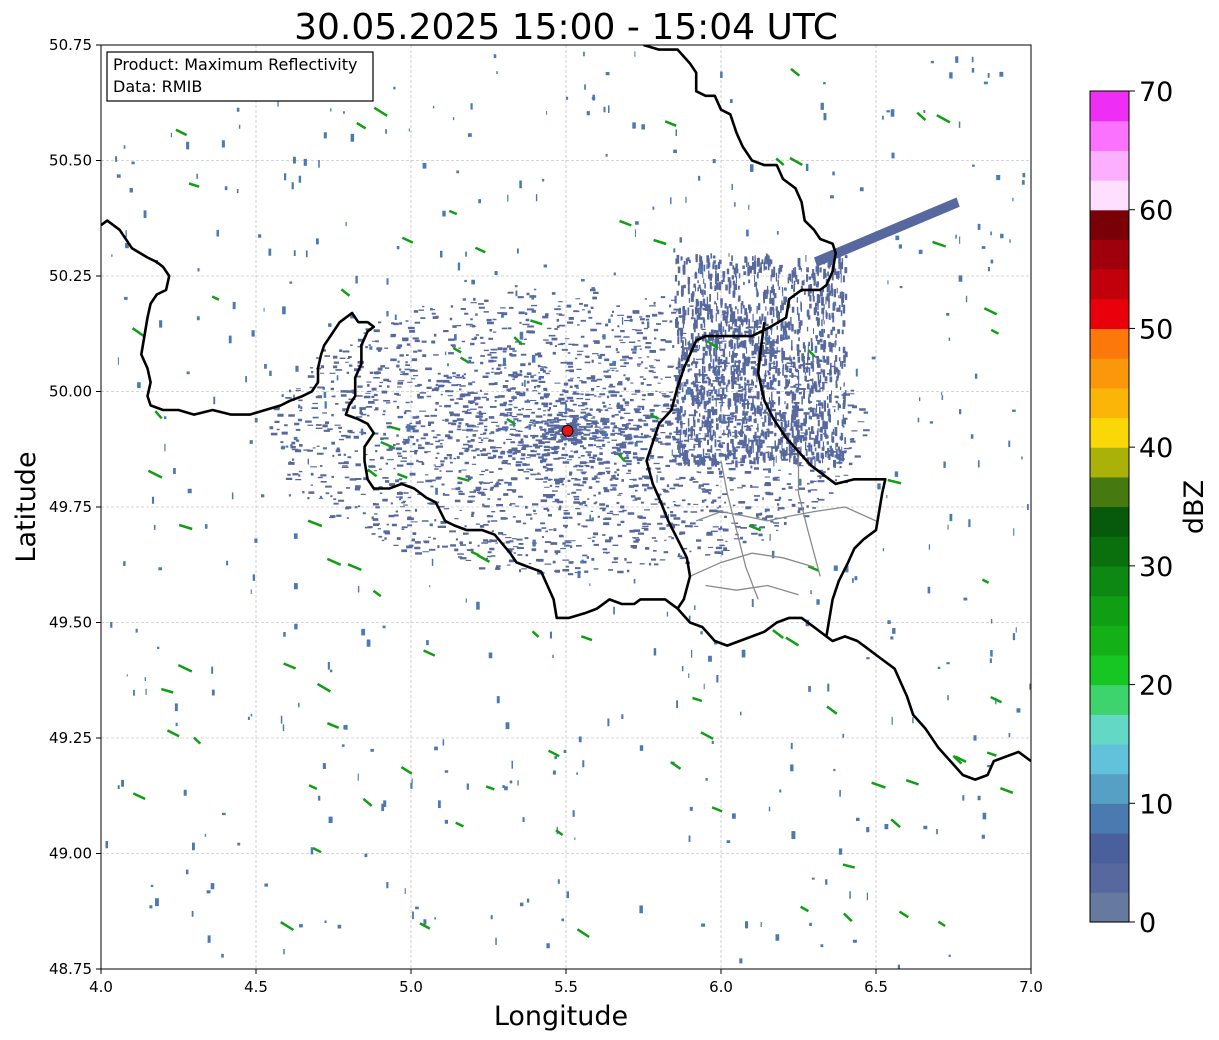 Image resolution: width=1219 pixels, height=1040 pixels. I want to click on colorbar: 0 10 20 30 40 50 60 70, so click(1131, 508).